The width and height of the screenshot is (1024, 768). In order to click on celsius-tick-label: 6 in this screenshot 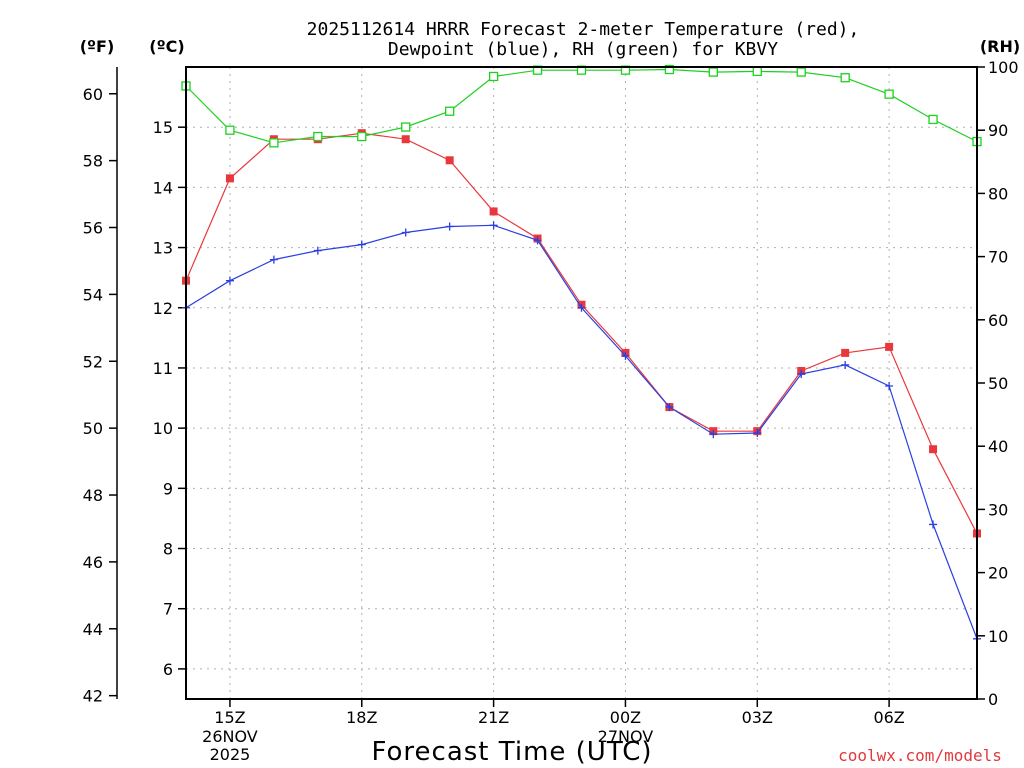, I will do `click(168, 669)`.